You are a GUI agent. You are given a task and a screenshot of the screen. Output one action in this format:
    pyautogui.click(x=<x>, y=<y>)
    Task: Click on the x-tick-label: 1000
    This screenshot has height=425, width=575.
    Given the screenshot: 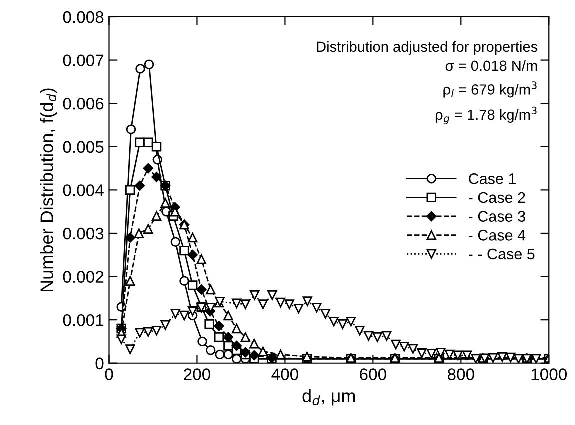 What is the action you would take?
    pyautogui.click(x=550, y=374)
    